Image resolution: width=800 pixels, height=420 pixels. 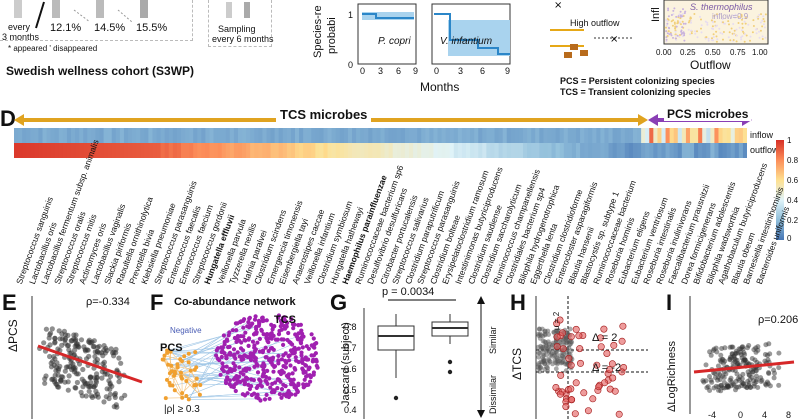 What do you see at coordinates (416, 356) in the screenshot?
I see `panel-g-boxplot` at bounding box center [416, 356].